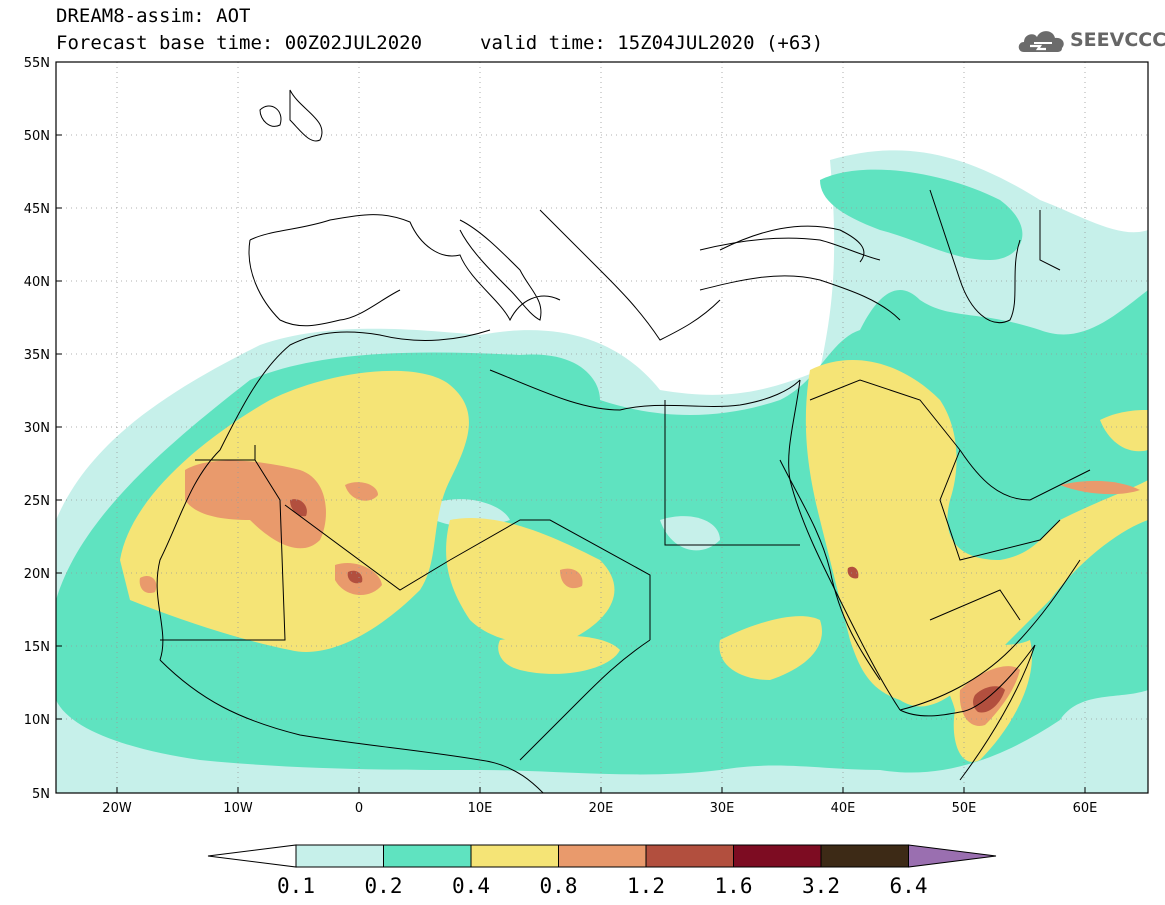 This screenshot has height=905, width=1165. What do you see at coordinates (37, 355) in the screenshot?
I see `lat-label-35n: 35N` at bounding box center [37, 355].